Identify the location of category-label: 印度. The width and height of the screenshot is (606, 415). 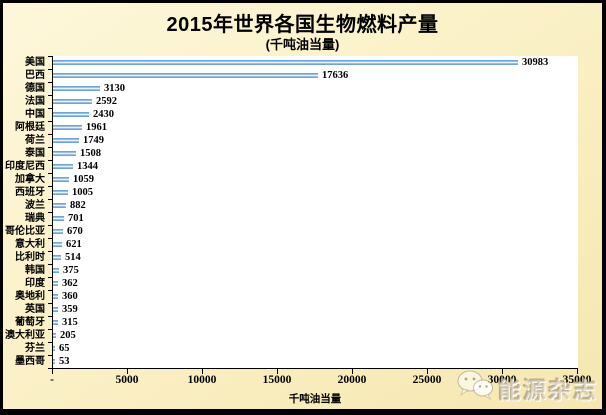
(35, 283).